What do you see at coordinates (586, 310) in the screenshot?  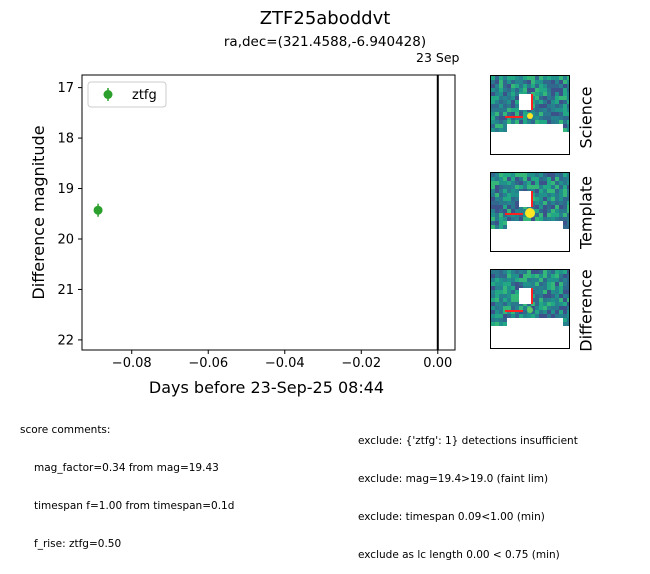 I see `stamp-label-difference: Difference` at bounding box center [586, 310].